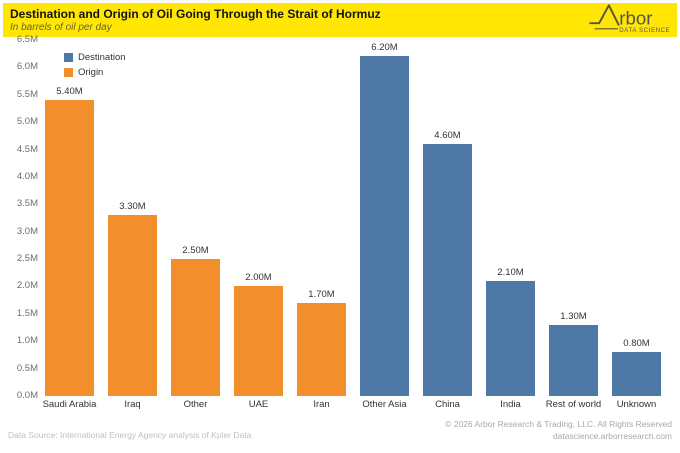 The width and height of the screenshot is (680, 453). Describe the element at coordinates (91, 72) in the screenshot. I see `legend-label: Origin` at that location.